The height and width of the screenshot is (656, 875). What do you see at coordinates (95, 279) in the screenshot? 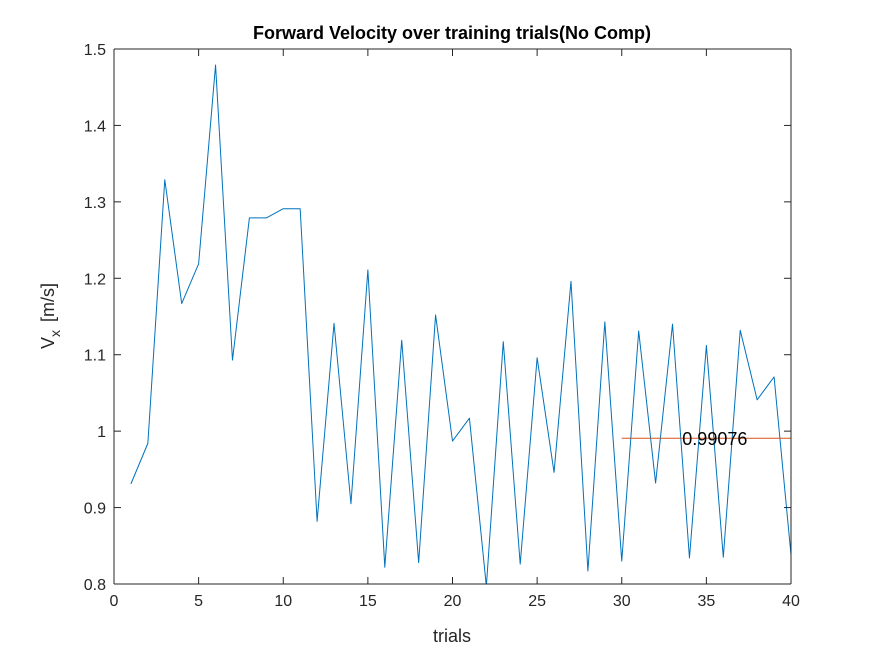
I see `y-tick-label: 1.2` at bounding box center [95, 279].